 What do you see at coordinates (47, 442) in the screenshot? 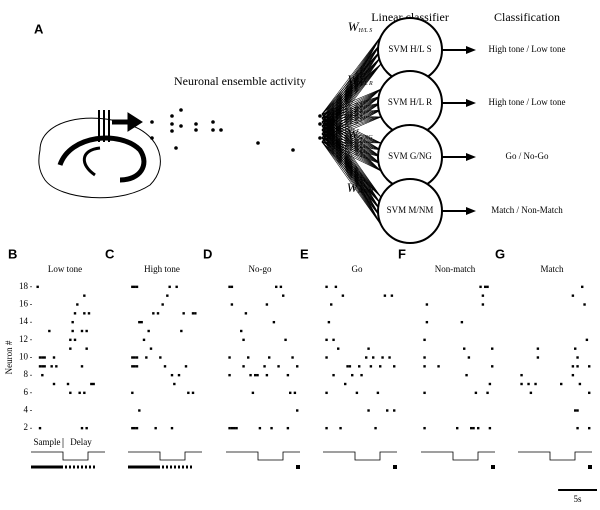
I see `epoch-label: Sample` at bounding box center [47, 442].